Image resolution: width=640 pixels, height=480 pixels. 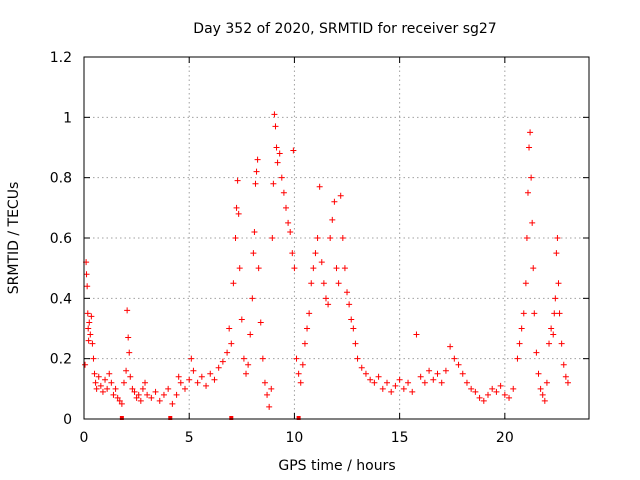 What do you see at coordinates (400, 438) in the screenshot?
I see `x-tick-label: 15` at bounding box center [400, 438].